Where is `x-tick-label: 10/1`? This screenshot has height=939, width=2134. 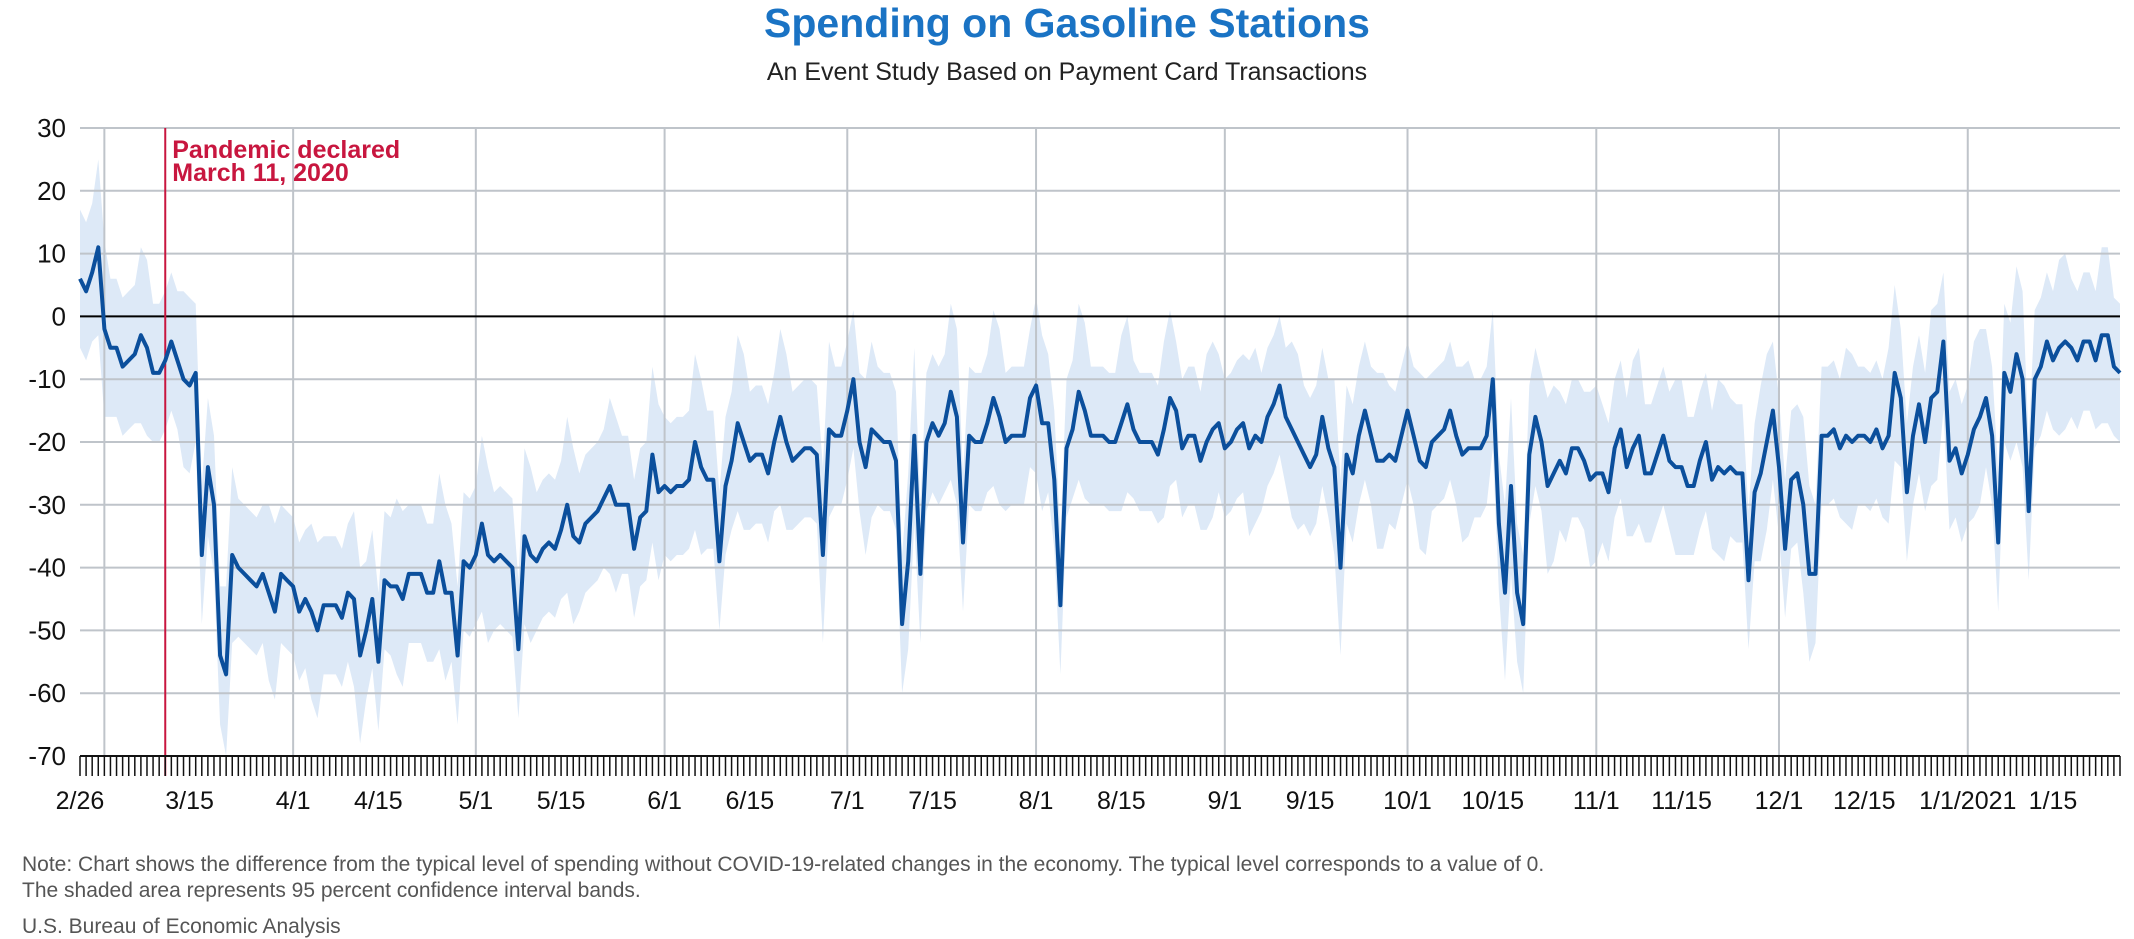
x-tick-label: 10/1 is located at coordinates (1407, 801).